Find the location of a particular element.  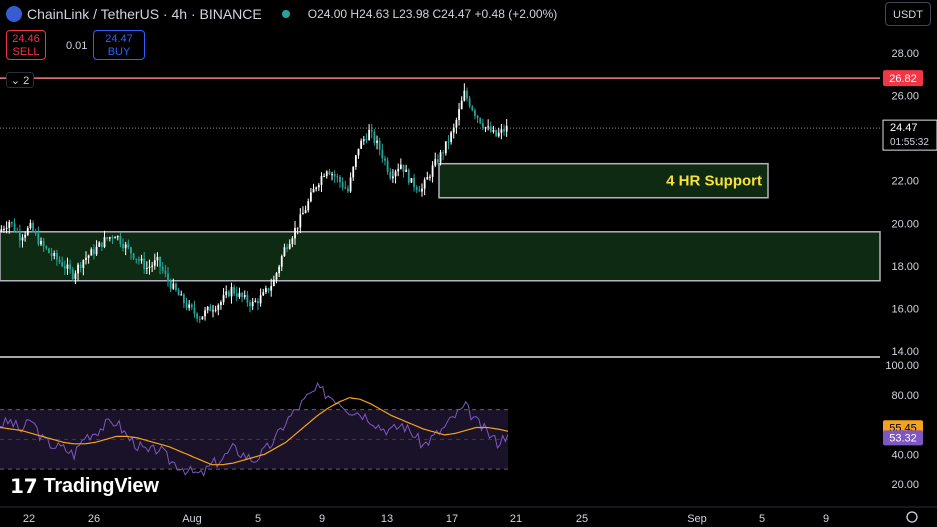

market-status-icon is located at coordinates (285, 14).